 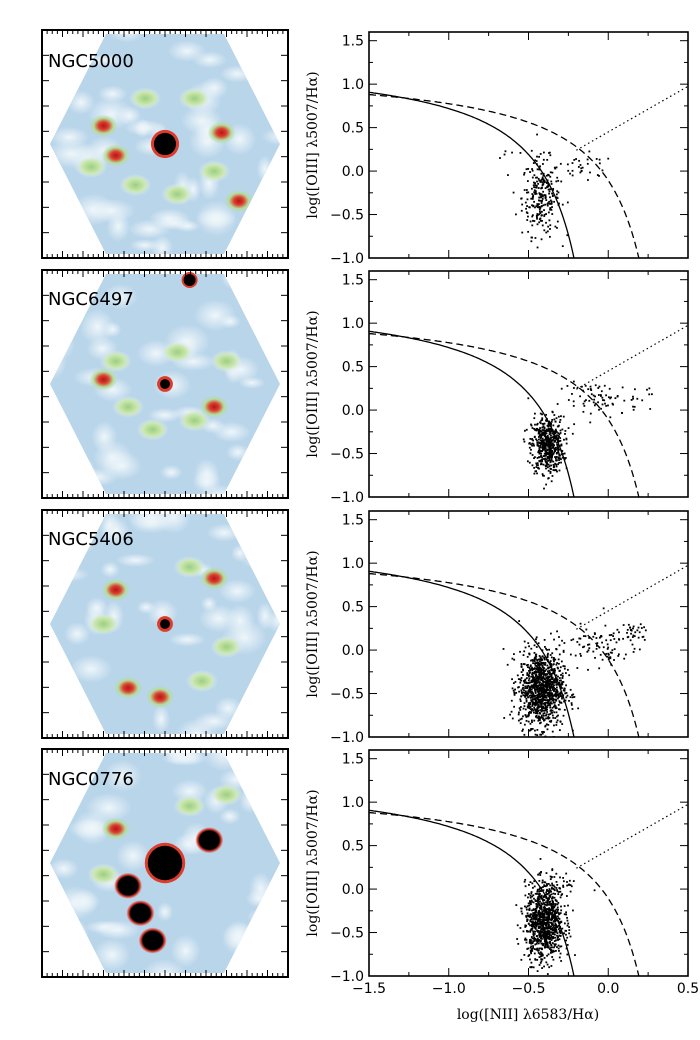 What do you see at coordinates (347, 977) in the screenshot?
I see `y-tick-label: −1.0` at bounding box center [347, 977].